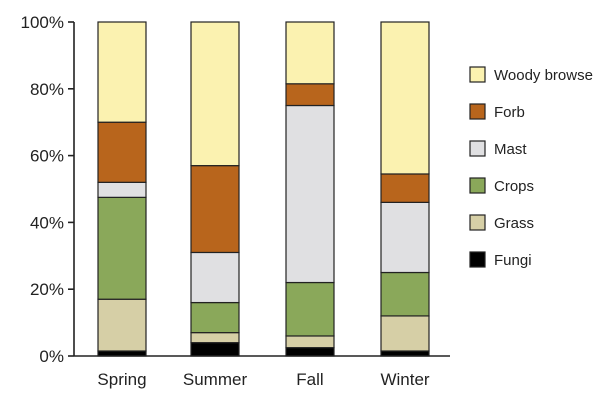  Describe the element at coordinates (215, 209) in the screenshot. I see `bar-segment-summer-forb` at that location.